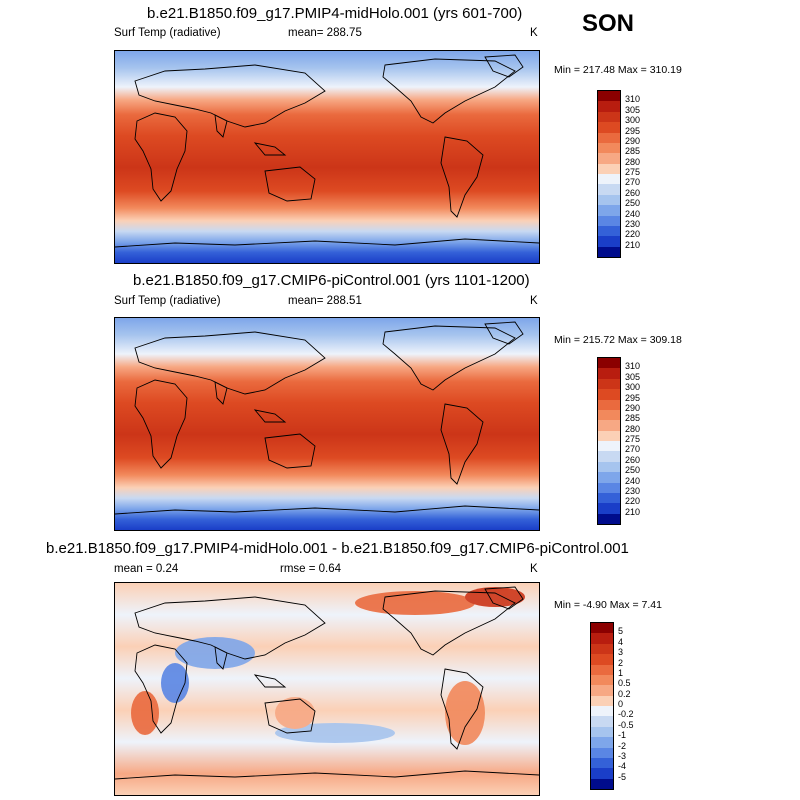 This screenshot has height=800, width=800. Describe the element at coordinates (534, 301) in the screenshot. I see `panel-2-units-label: K` at that location.